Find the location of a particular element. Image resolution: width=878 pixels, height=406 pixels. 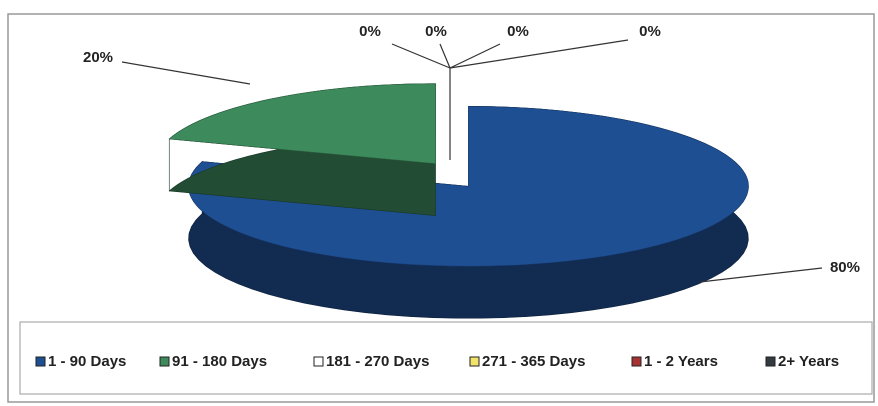

data-label: 20% is located at coordinates (98, 57).